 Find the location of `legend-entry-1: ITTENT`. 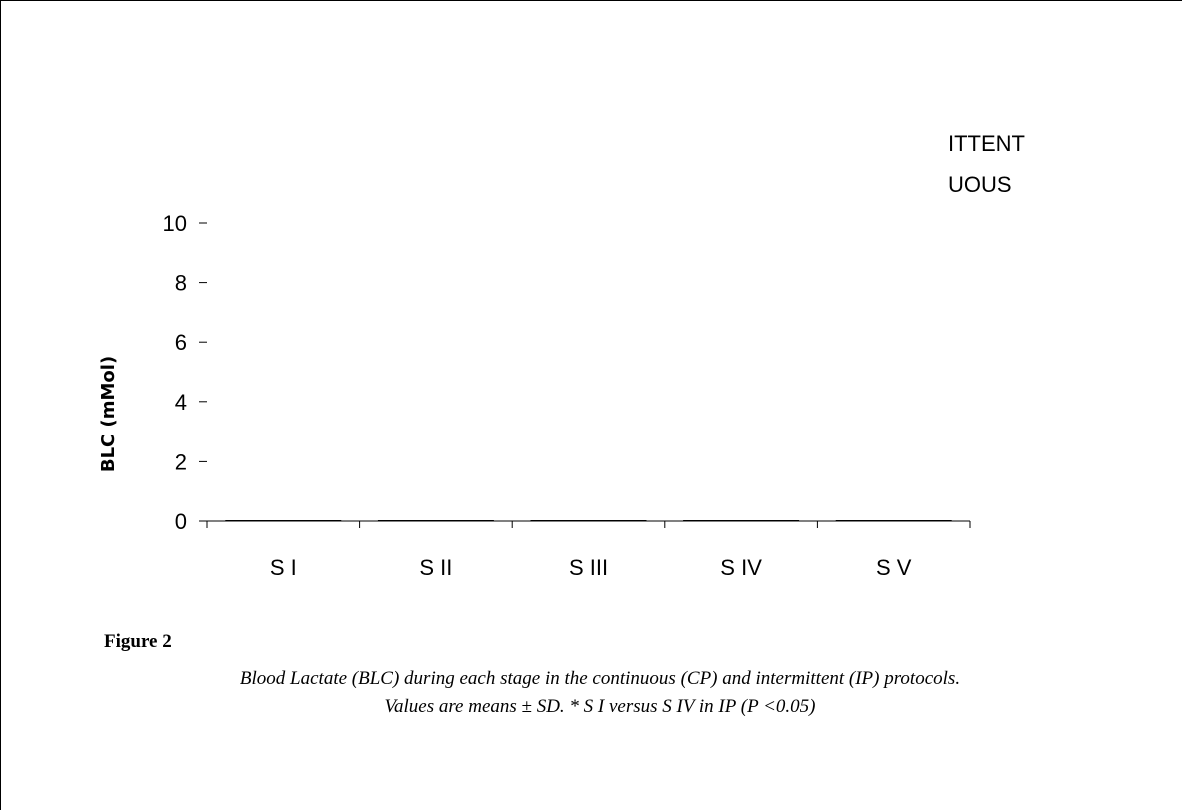

legend-entry-1: ITTENT is located at coordinates (986, 143).